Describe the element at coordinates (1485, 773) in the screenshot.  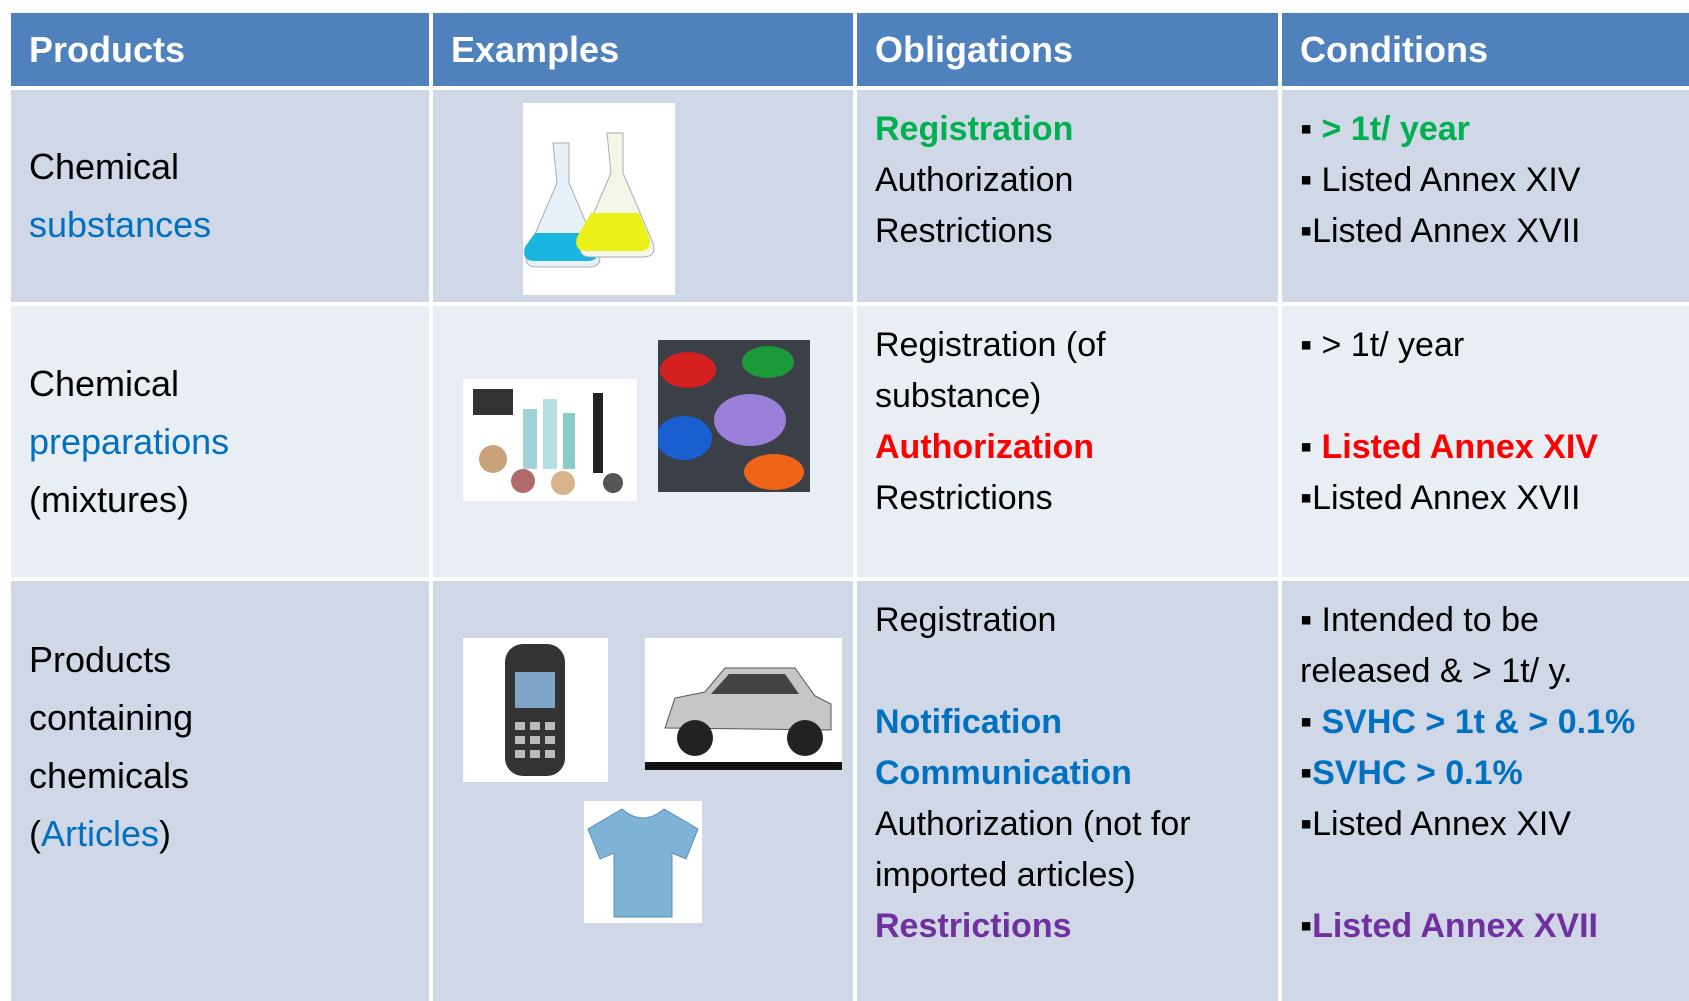
I see `text: SVHC > 0.1%` at that location.